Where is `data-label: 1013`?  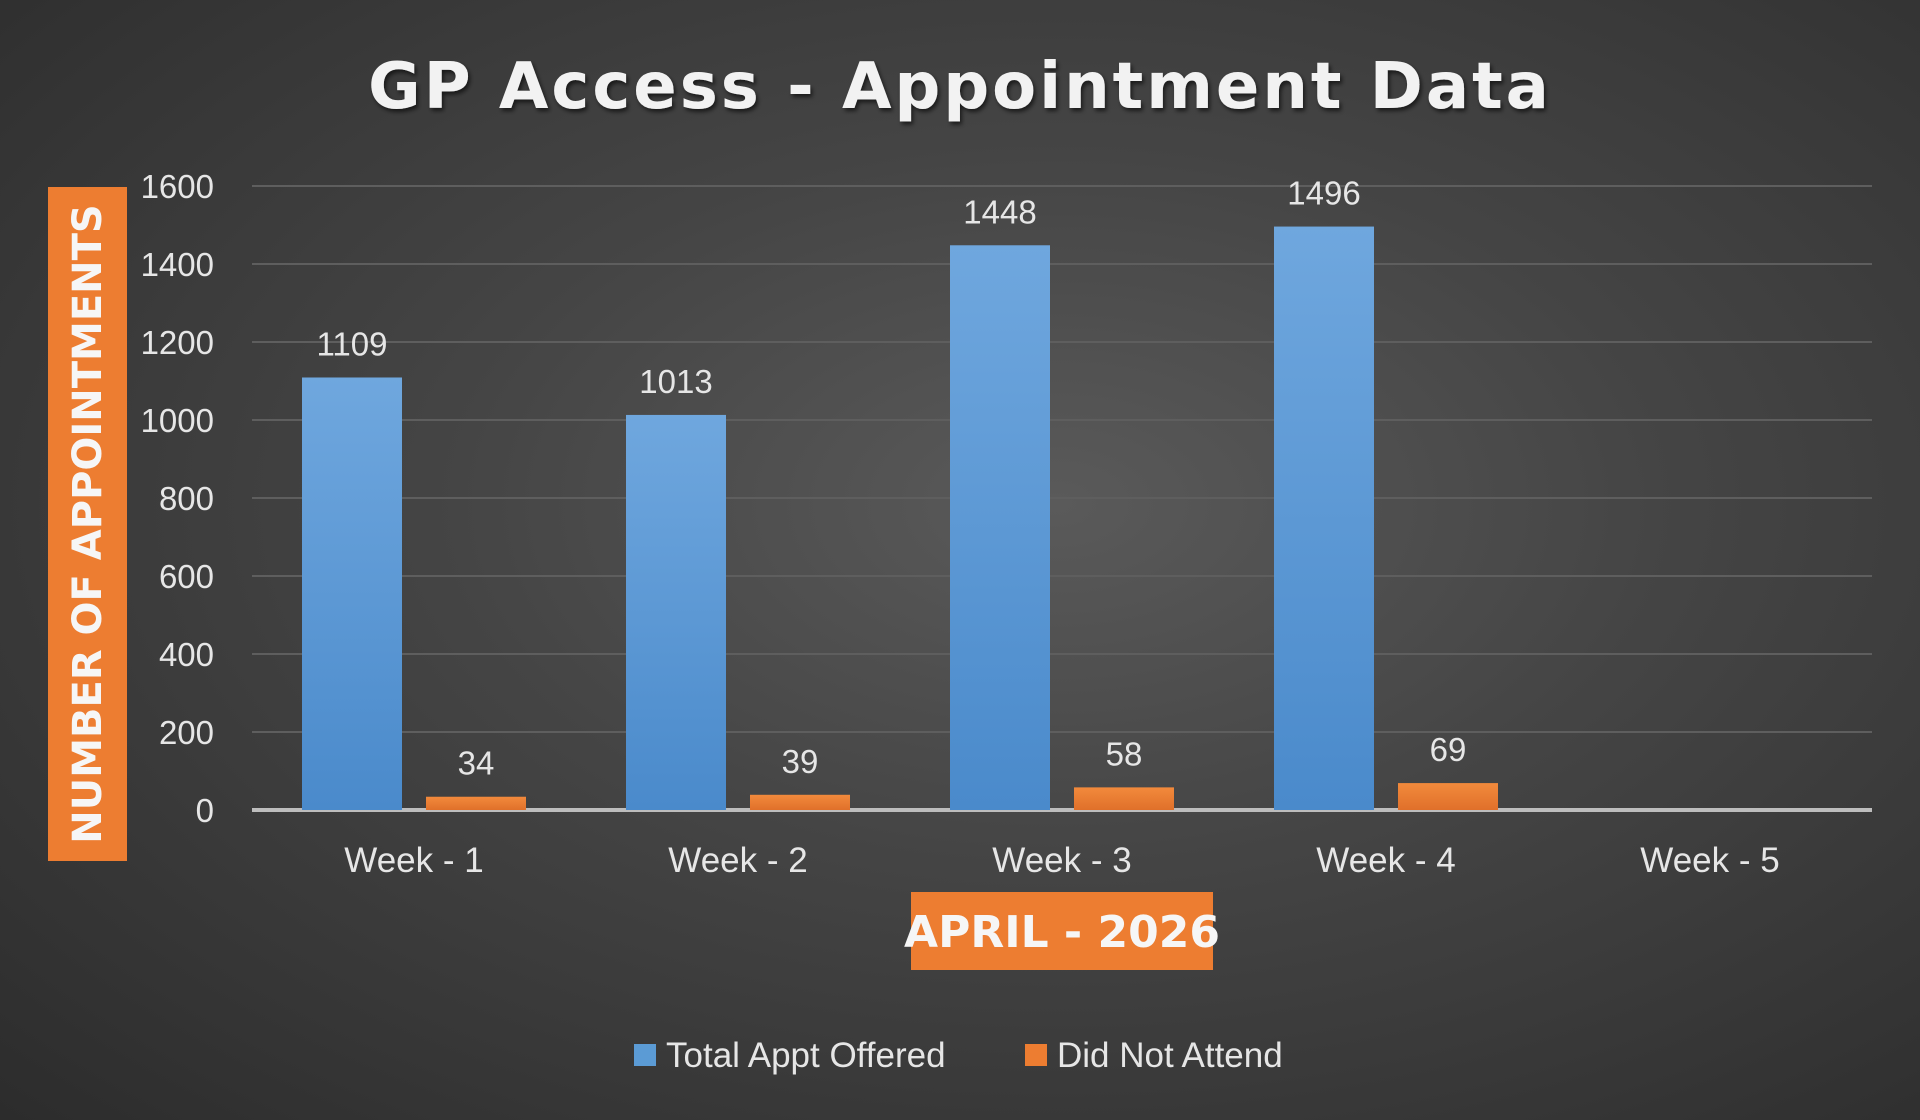 data-label: 1013 is located at coordinates (675, 381).